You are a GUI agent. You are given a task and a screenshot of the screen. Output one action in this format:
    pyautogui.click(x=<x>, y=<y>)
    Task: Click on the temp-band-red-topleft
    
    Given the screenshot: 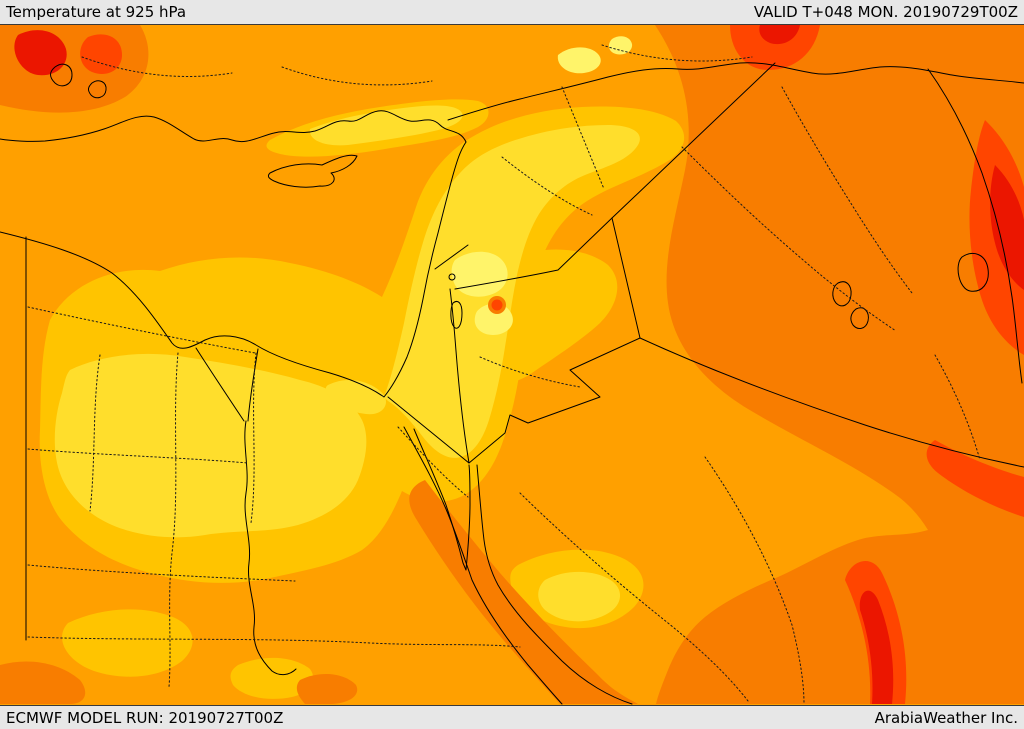 What is the action you would take?
    pyautogui.click(x=40, y=53)
    